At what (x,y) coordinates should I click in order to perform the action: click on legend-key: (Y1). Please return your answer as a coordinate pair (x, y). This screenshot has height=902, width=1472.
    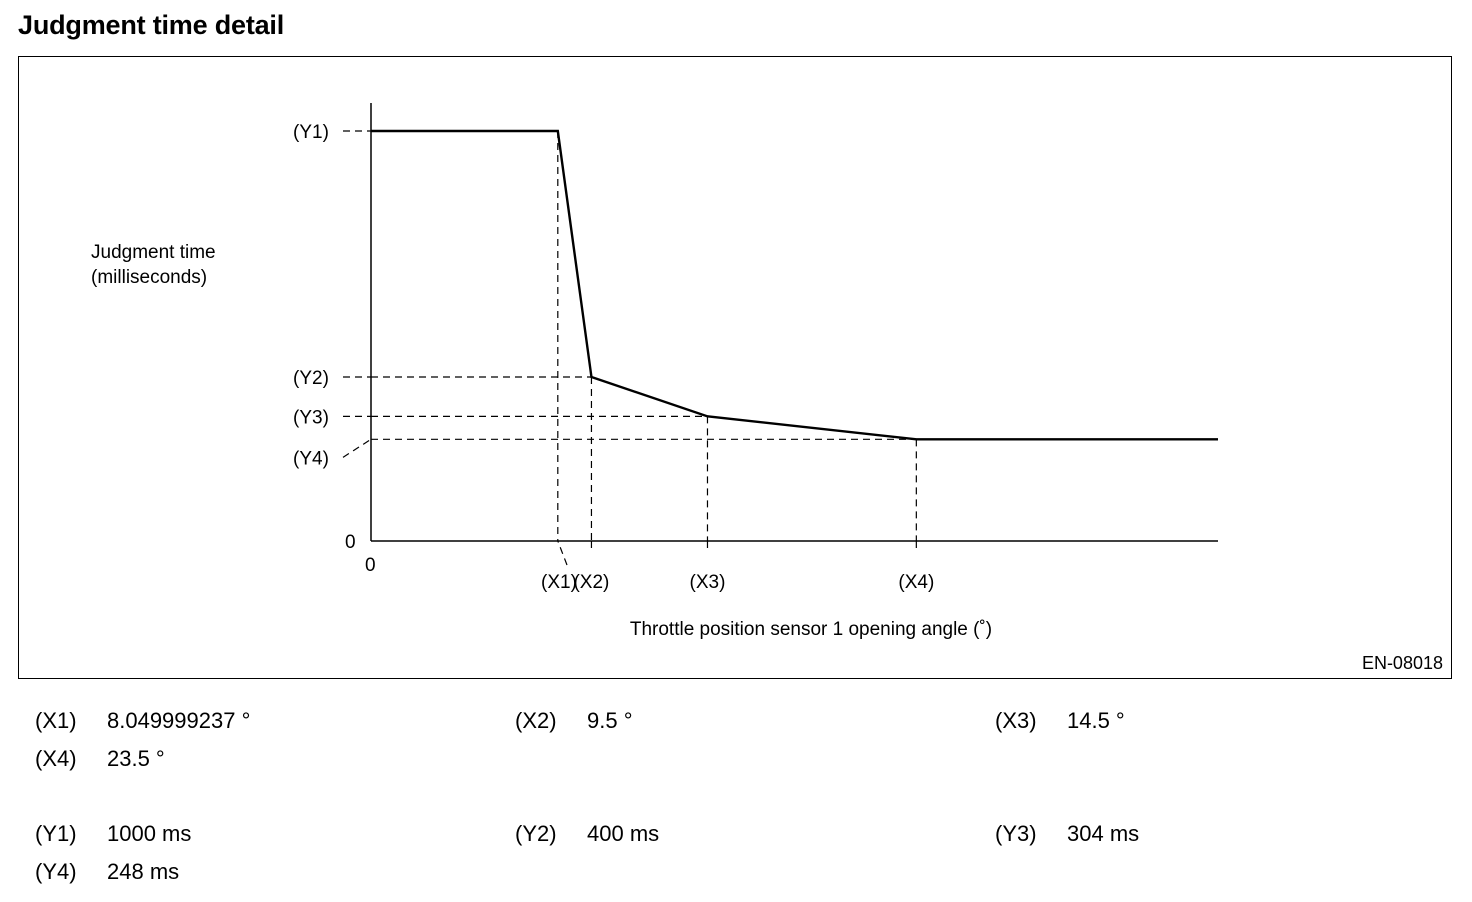
    Looking at the image, I should click on (56, 833).